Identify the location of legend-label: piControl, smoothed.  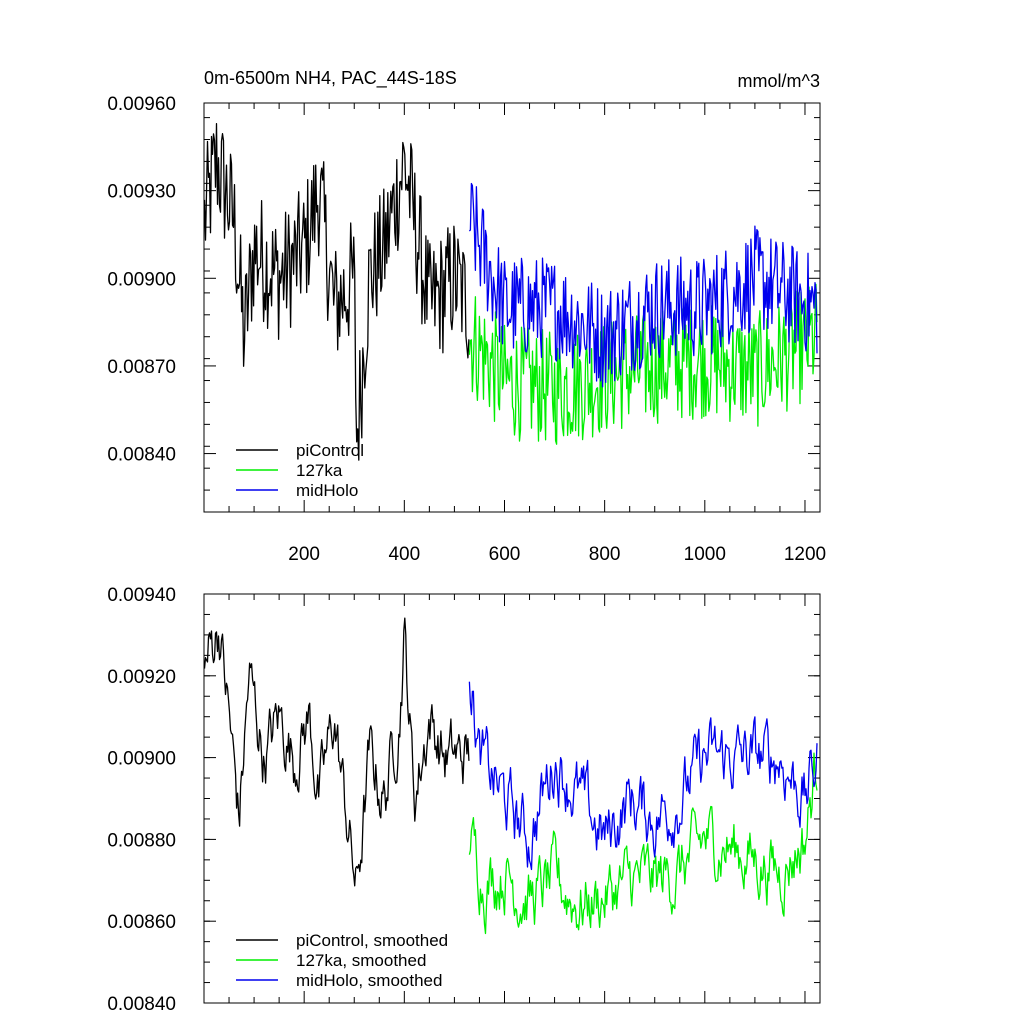
(372, 940).